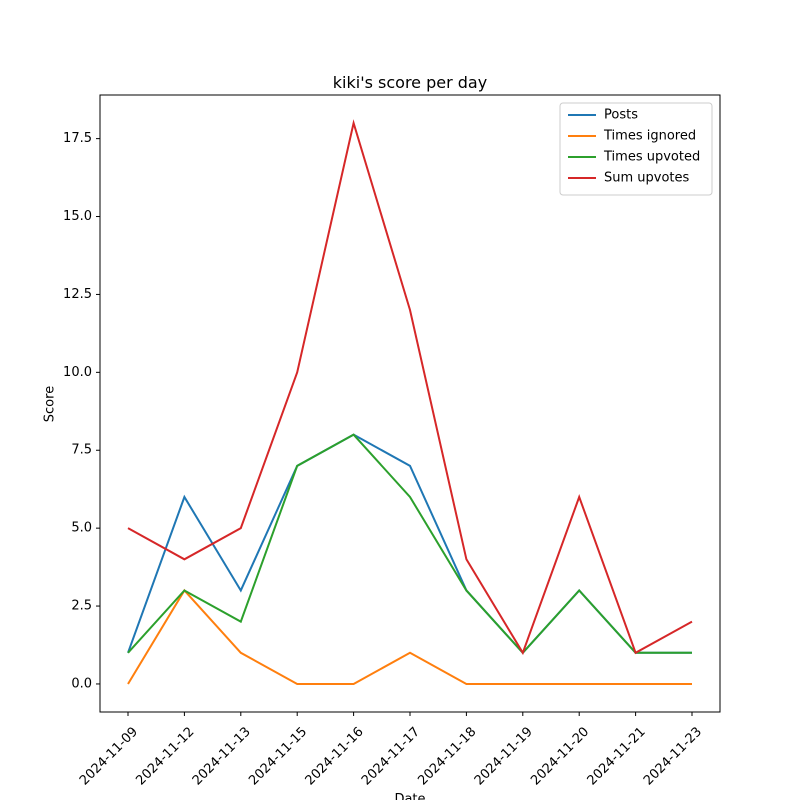 The height and width of the screenshot is (800, 800). What do you see at coordinates (335, 756) in the screenshot?
I see `x-tick-label: 2024-11-16` at bounding box center [335, 756].